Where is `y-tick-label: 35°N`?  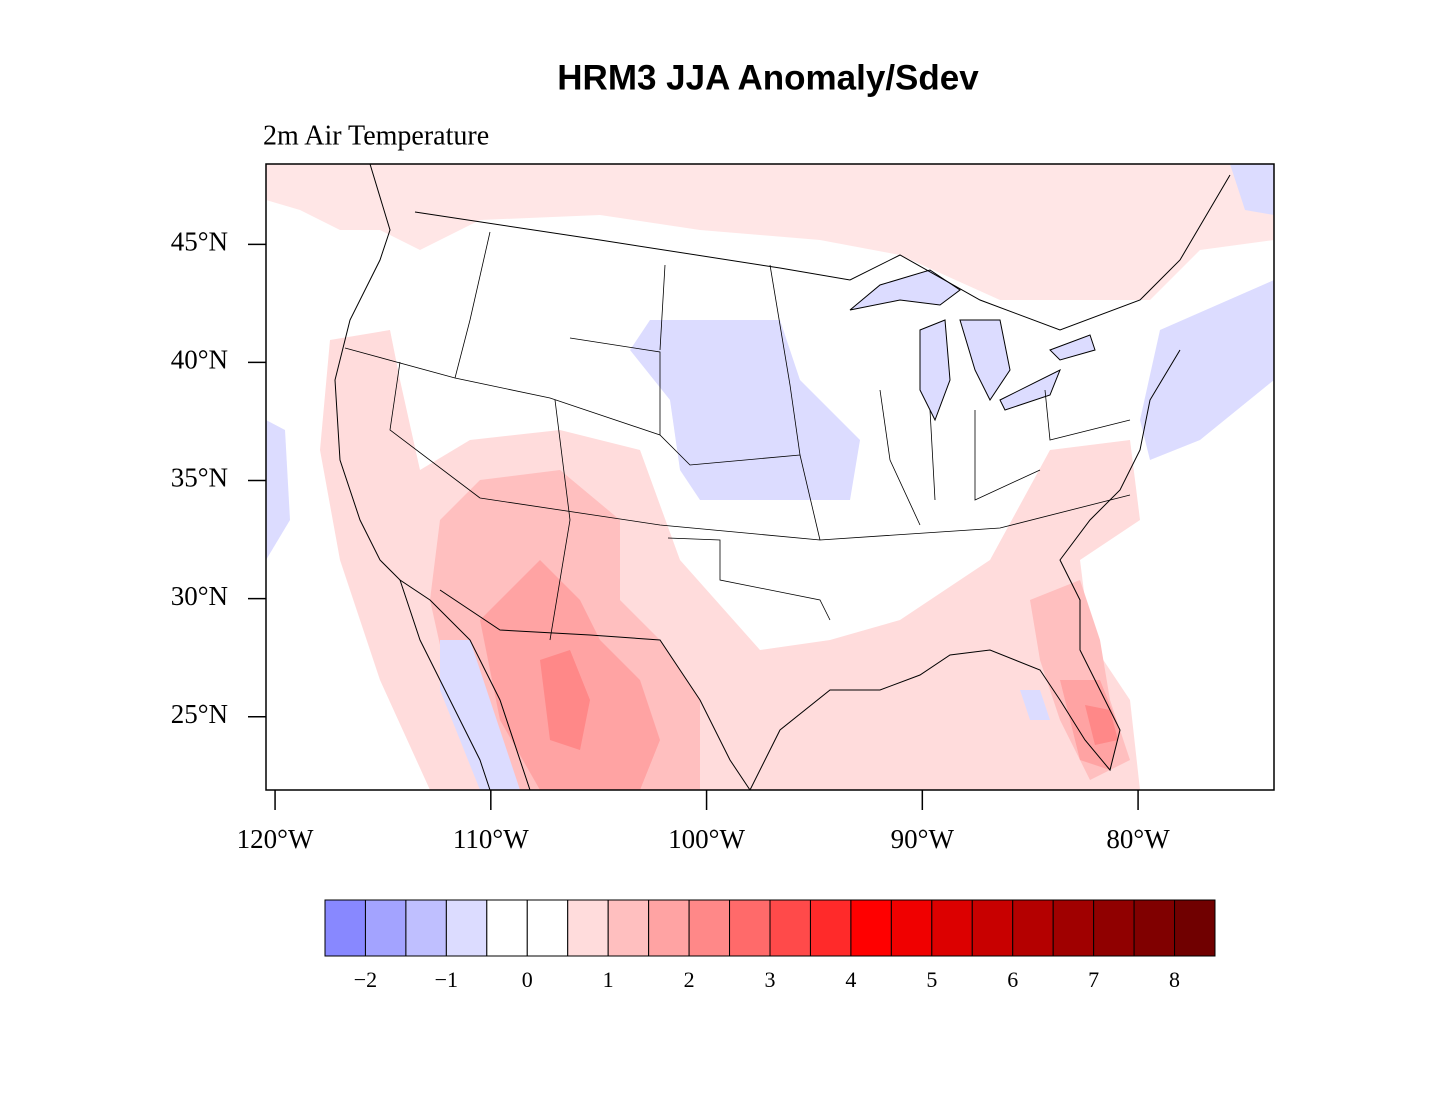
y-tick-label: 35°N is located at coordinates (199, 478).